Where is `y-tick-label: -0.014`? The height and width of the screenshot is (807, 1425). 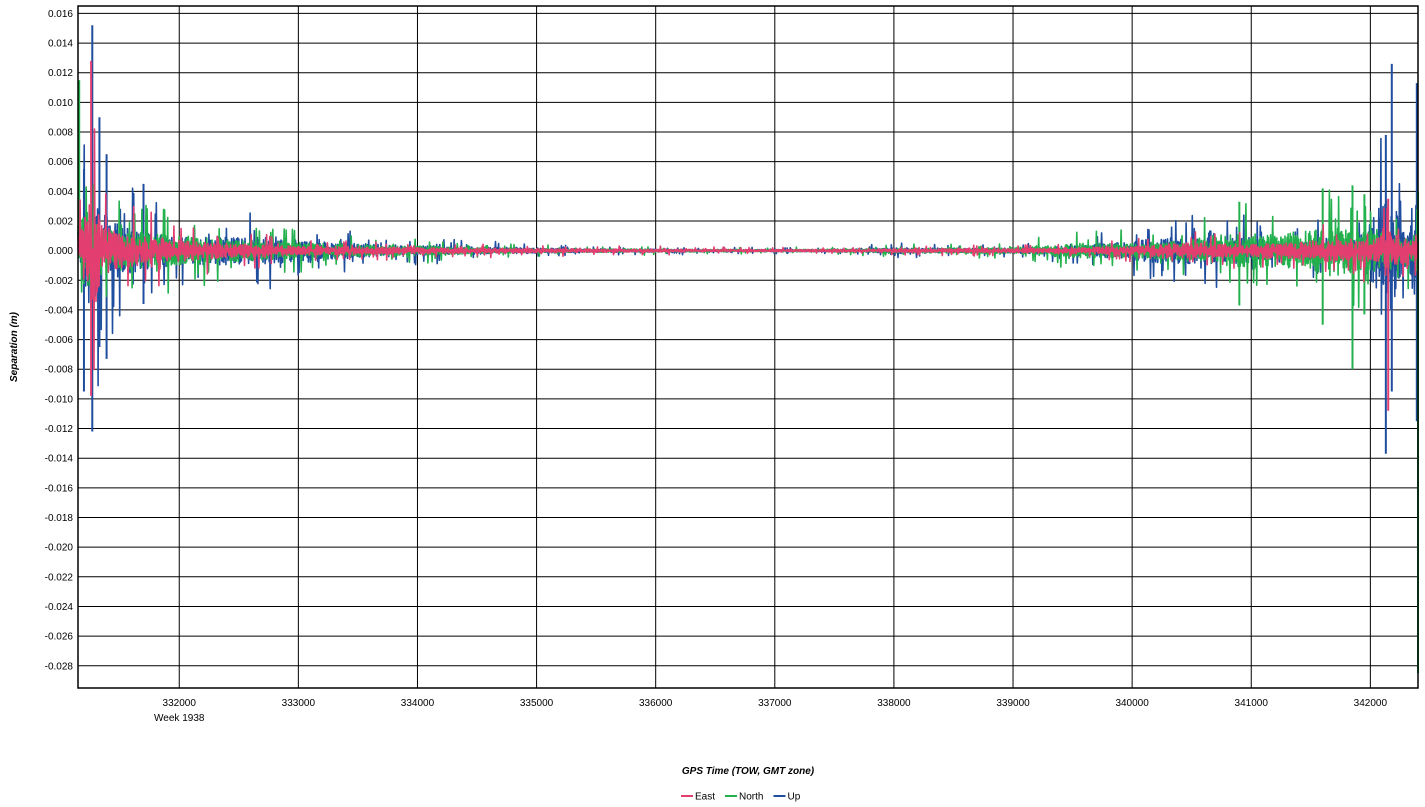
y-tick-label: -0.014 is located at coordinates (59, 459).